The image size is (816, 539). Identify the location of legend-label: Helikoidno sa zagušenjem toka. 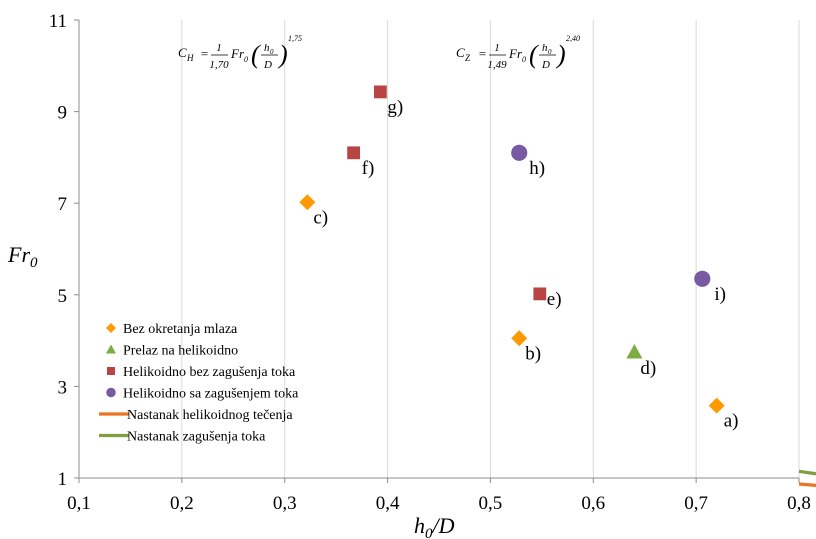
(211, 394).